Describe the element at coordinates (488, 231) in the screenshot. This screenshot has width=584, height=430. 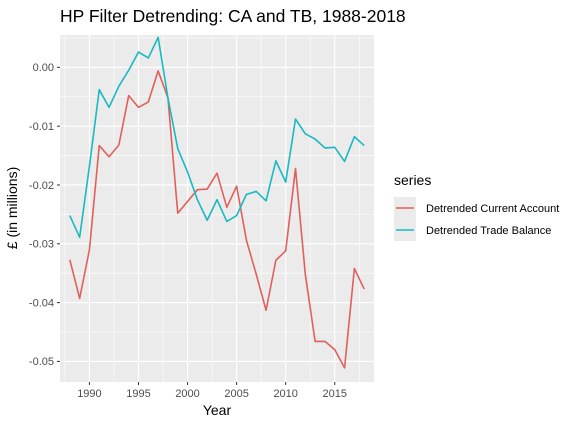
I see `legend-label-trade-balance: Detrended Trade Balance` at that location.